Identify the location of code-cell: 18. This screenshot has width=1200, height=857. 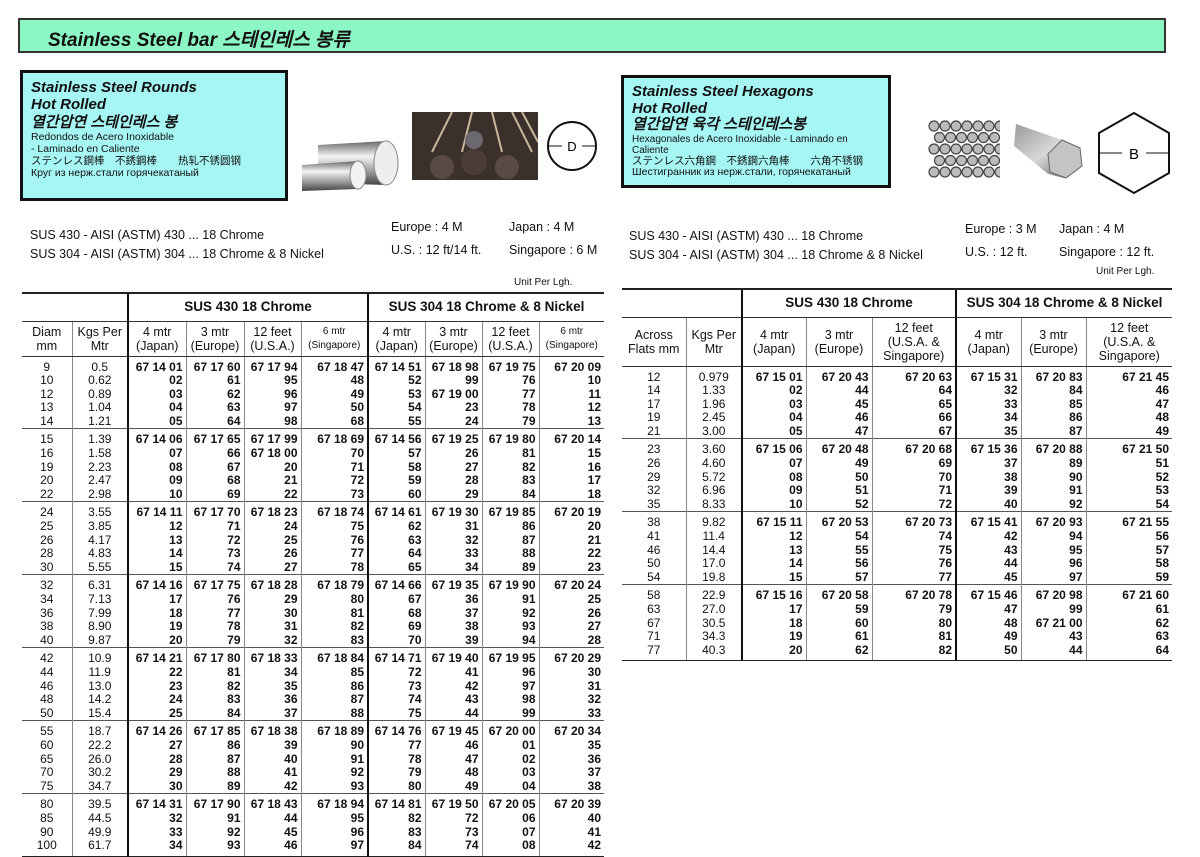
(571, 494).